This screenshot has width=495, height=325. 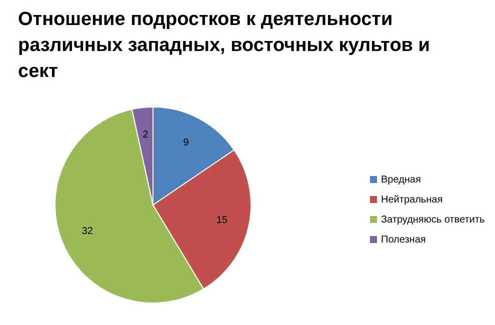 What do you see at coordinates (145, 134) in the screenshot?
I see `data-label: 2` at bounding box center [145, 134].